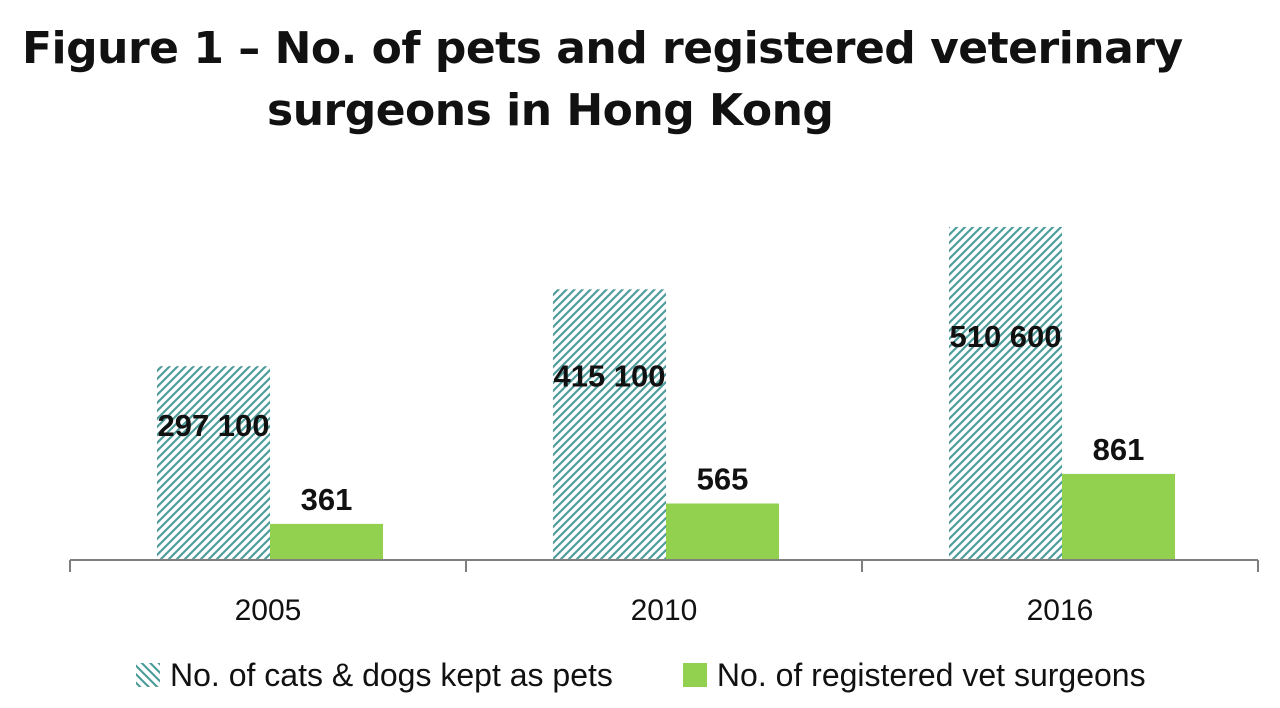  I want to click on legend-item-pets: No. of cats & dogs kept as pets, so click(374, 675).